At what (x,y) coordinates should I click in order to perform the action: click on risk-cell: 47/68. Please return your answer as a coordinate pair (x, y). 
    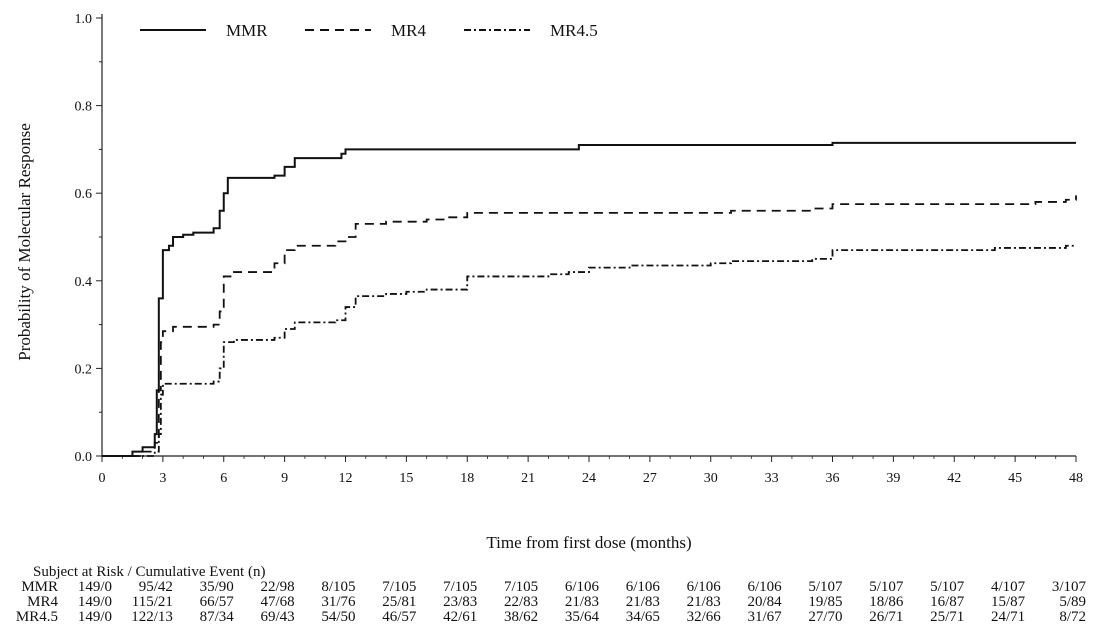
    Looking at the image, I should click on (277, 602).